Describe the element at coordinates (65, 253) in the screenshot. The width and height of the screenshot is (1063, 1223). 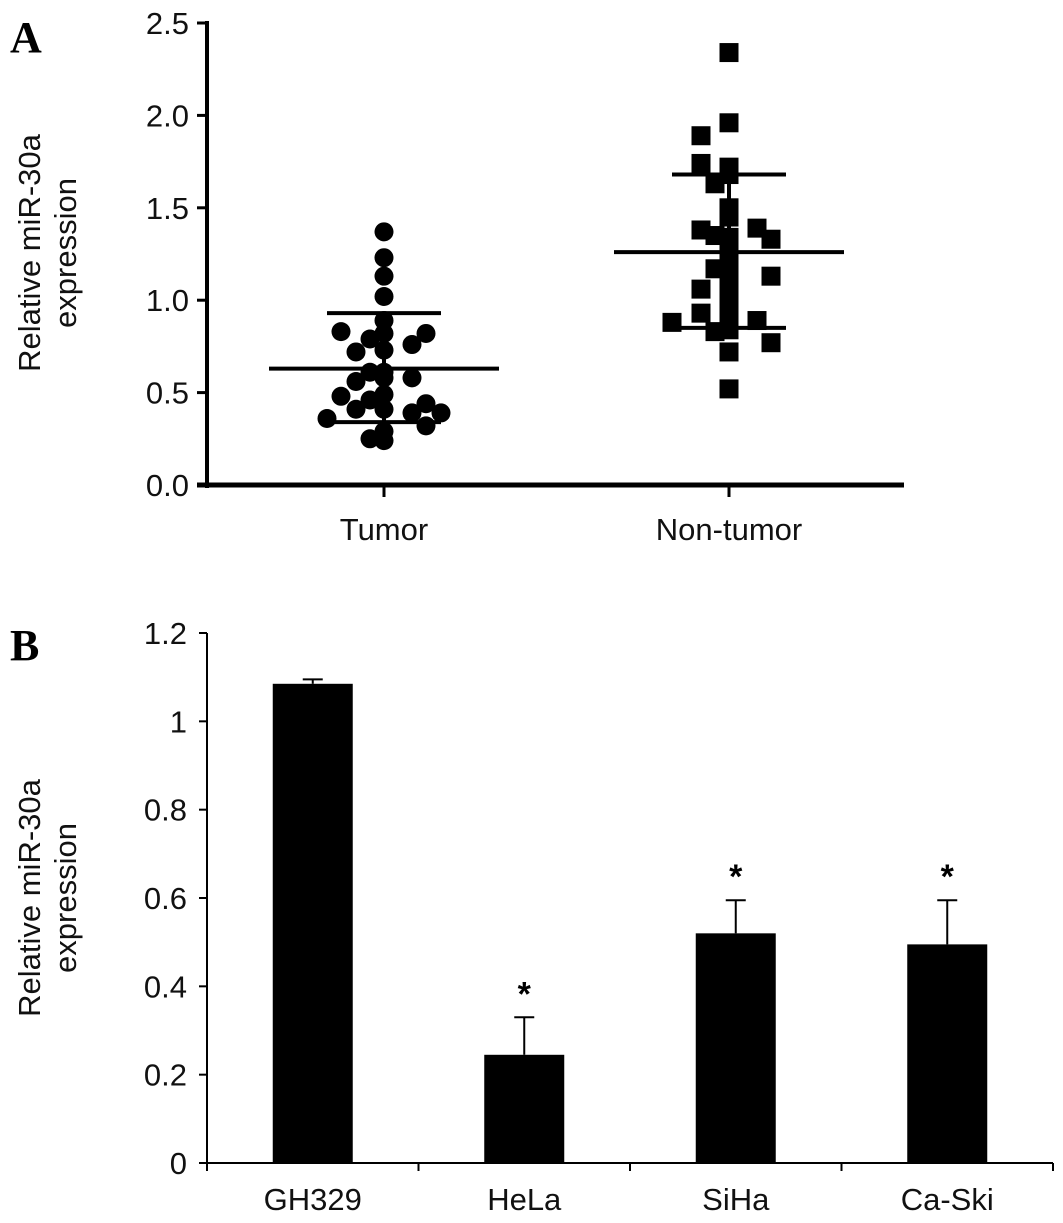
I see `panel-a-y-label-line2: expression` at that location.